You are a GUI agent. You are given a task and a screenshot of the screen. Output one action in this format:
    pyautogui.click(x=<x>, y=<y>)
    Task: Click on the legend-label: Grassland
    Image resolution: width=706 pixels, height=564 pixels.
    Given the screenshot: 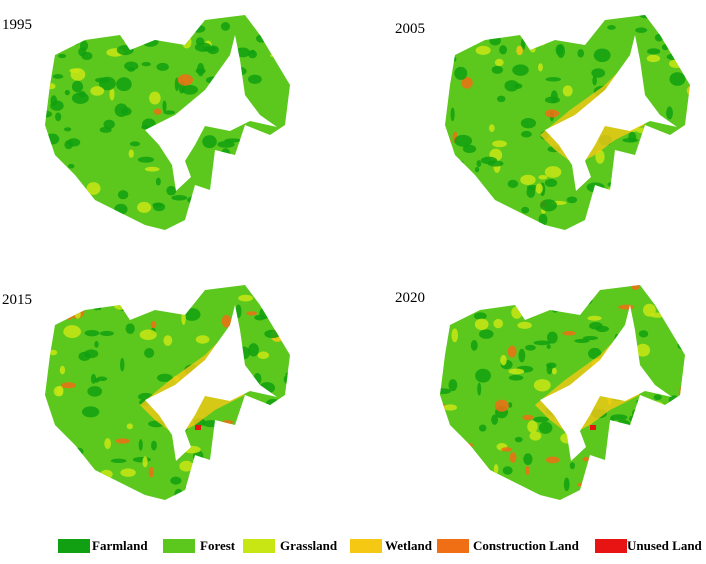 What is the action you would take?
    pyautogui.click(x=309, y=545)
    